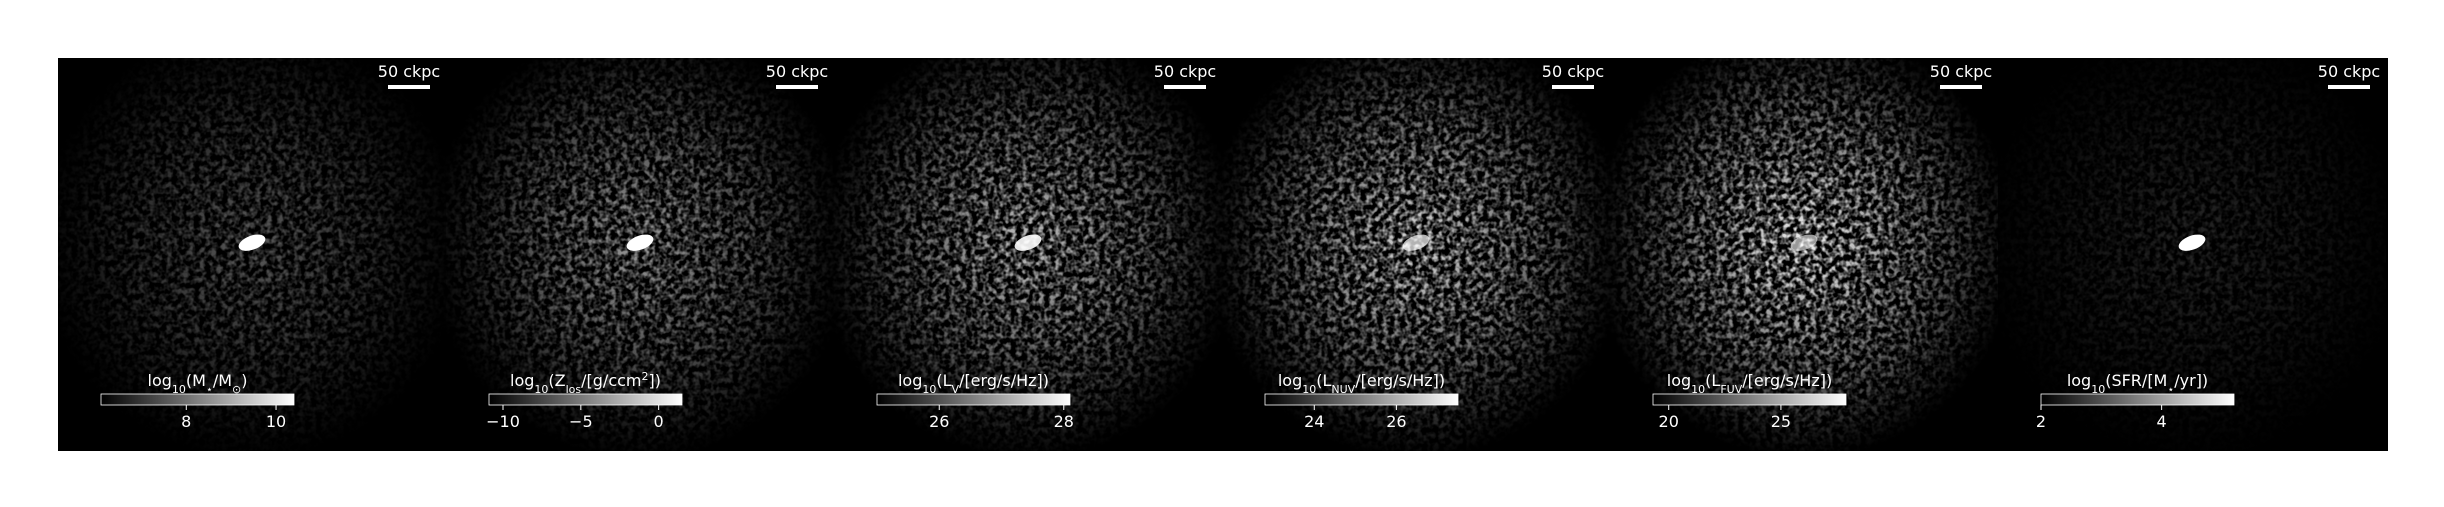  I want to click on colorbar-label: log10(SFR/[M⋆/yr]), so click(2137, 383).